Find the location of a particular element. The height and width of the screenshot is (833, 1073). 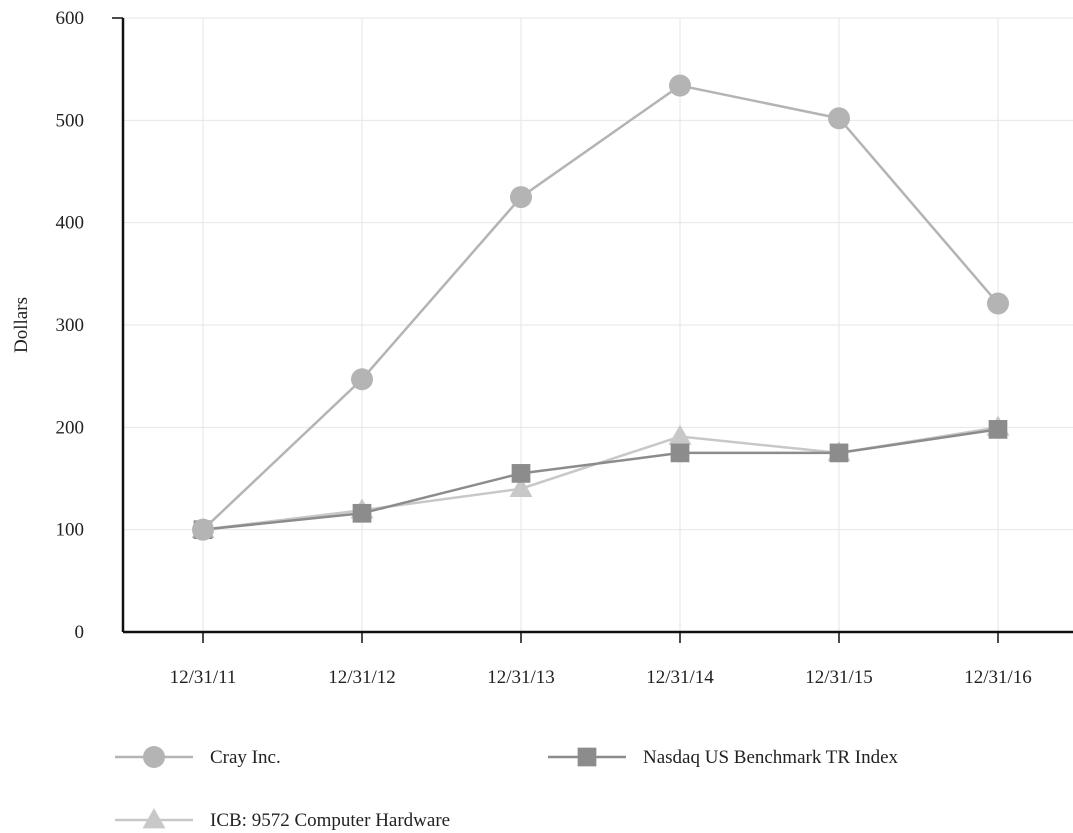

legend-item: ICB: 9572 Computer Hardware is located at coordinates (282, 819).